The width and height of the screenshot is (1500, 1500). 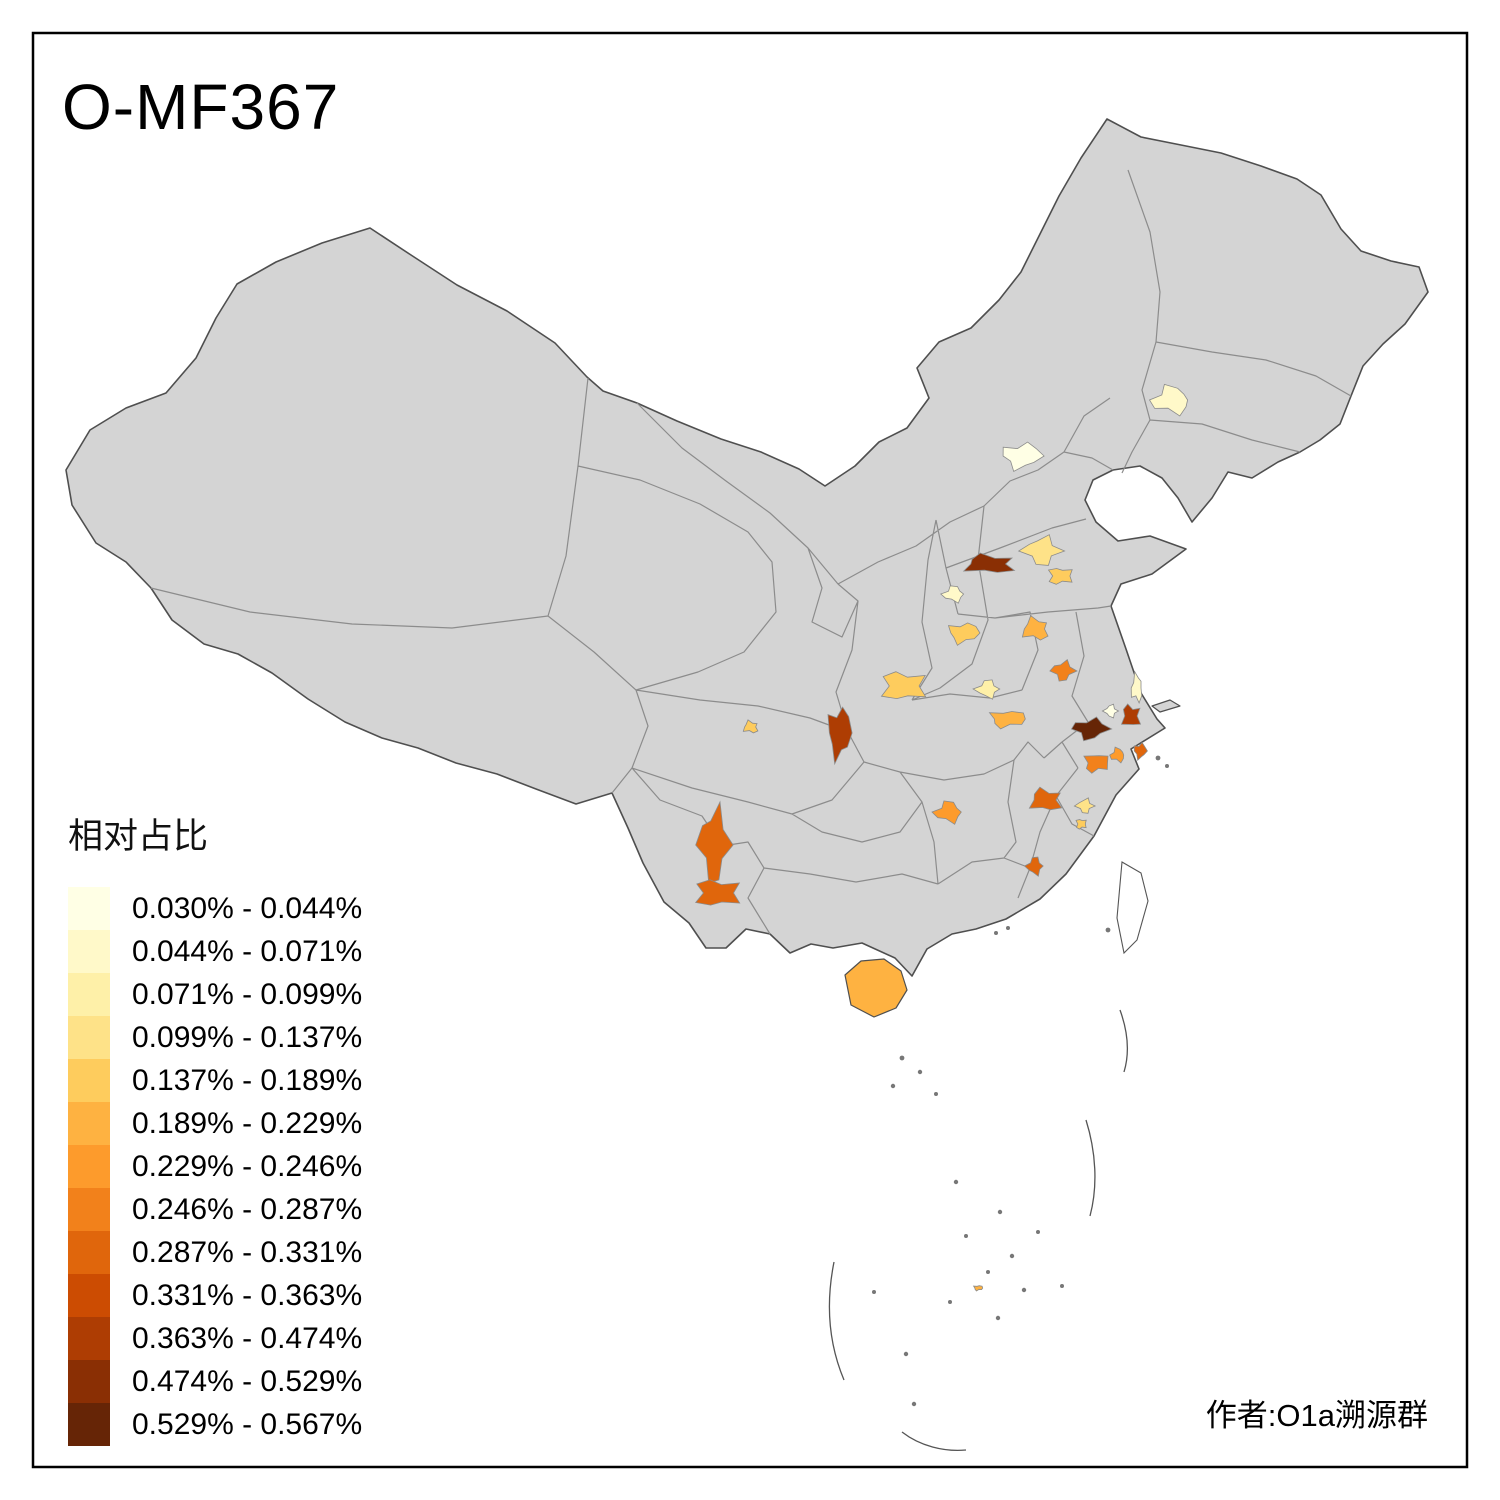 What do you see at coordinates (247, 1252) in the screenshot?
I see `legend-label: 0.287% - 0.331%` at bounding box center [247, 1252].